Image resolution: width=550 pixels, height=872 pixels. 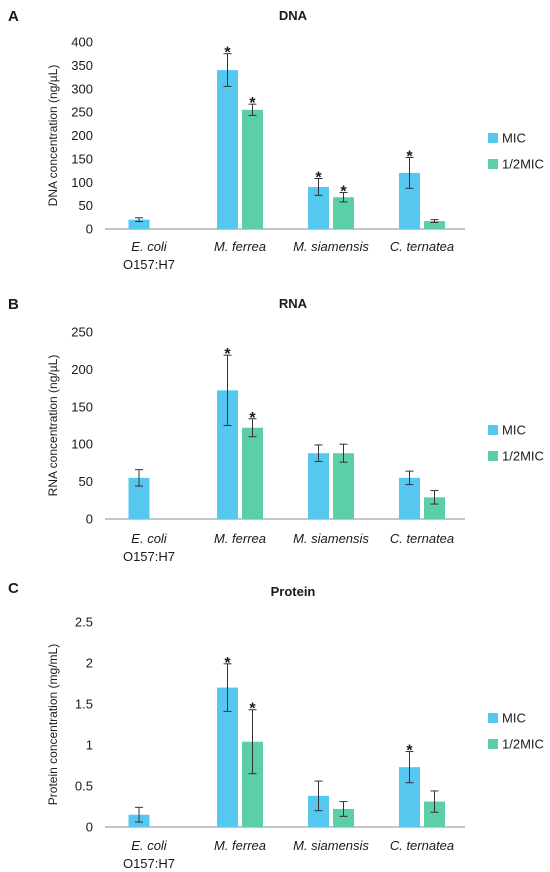 What do you see at coordinates (82, 369) in the screenshot?
I see `panel-b-y-tick-label: 200` at bounding box center [82, 369].